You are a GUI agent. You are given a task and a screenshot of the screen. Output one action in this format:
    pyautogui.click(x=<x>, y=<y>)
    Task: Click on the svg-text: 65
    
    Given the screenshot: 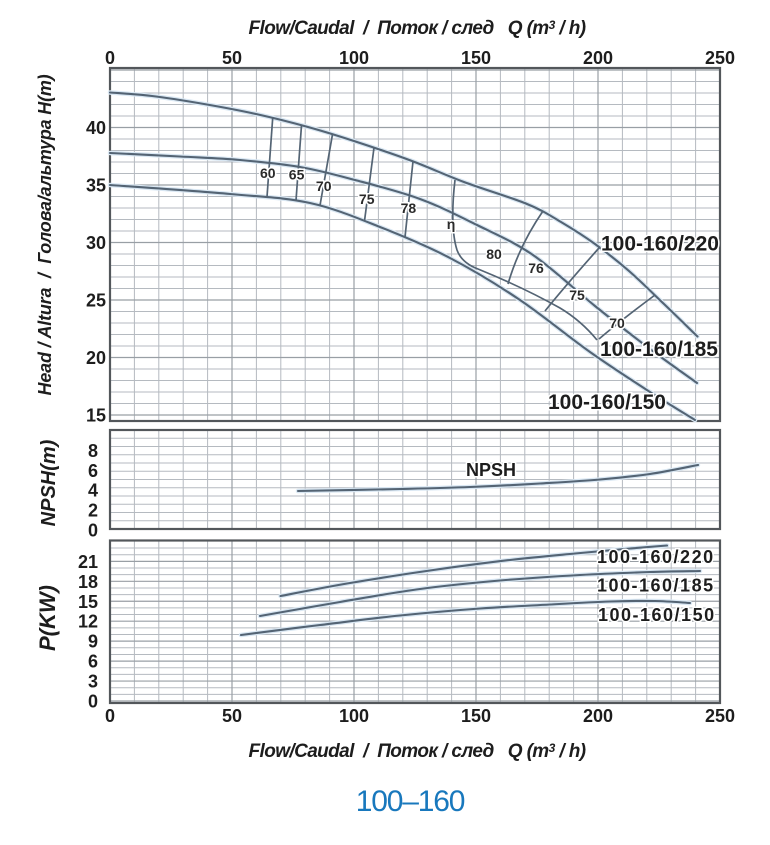 What is the action you would take?
    pyautogui.click(x=297, y=175)
    